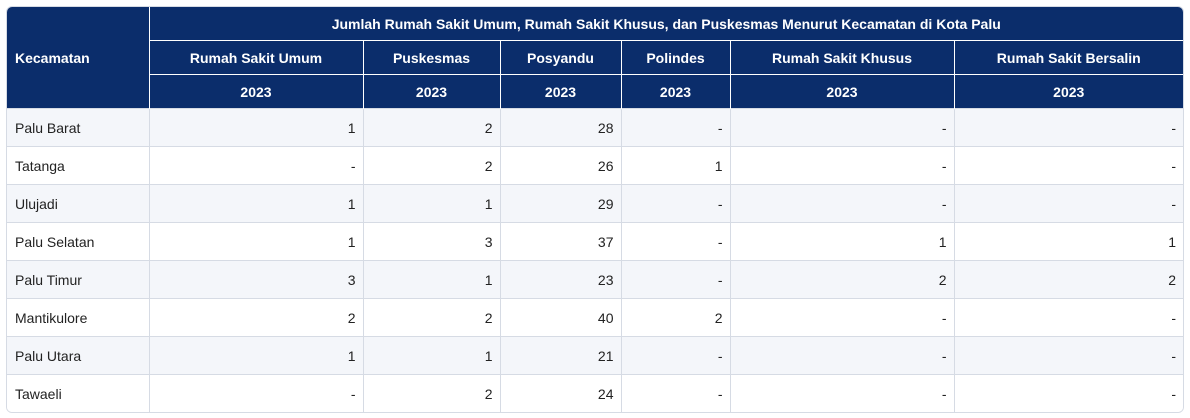  What do you see at coordinates (561, 279) in the screenshot?
I see `value-cell: 23` at bounding box center [561, 279].